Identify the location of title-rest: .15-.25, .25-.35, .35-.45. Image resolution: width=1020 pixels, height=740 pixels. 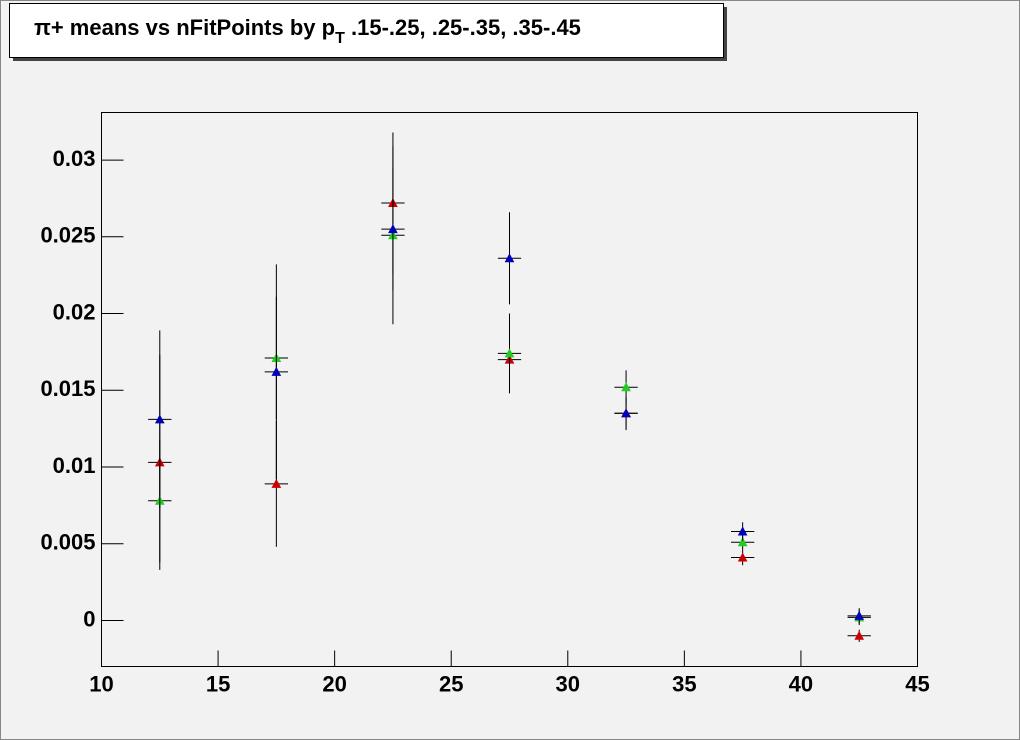
(463, 27).